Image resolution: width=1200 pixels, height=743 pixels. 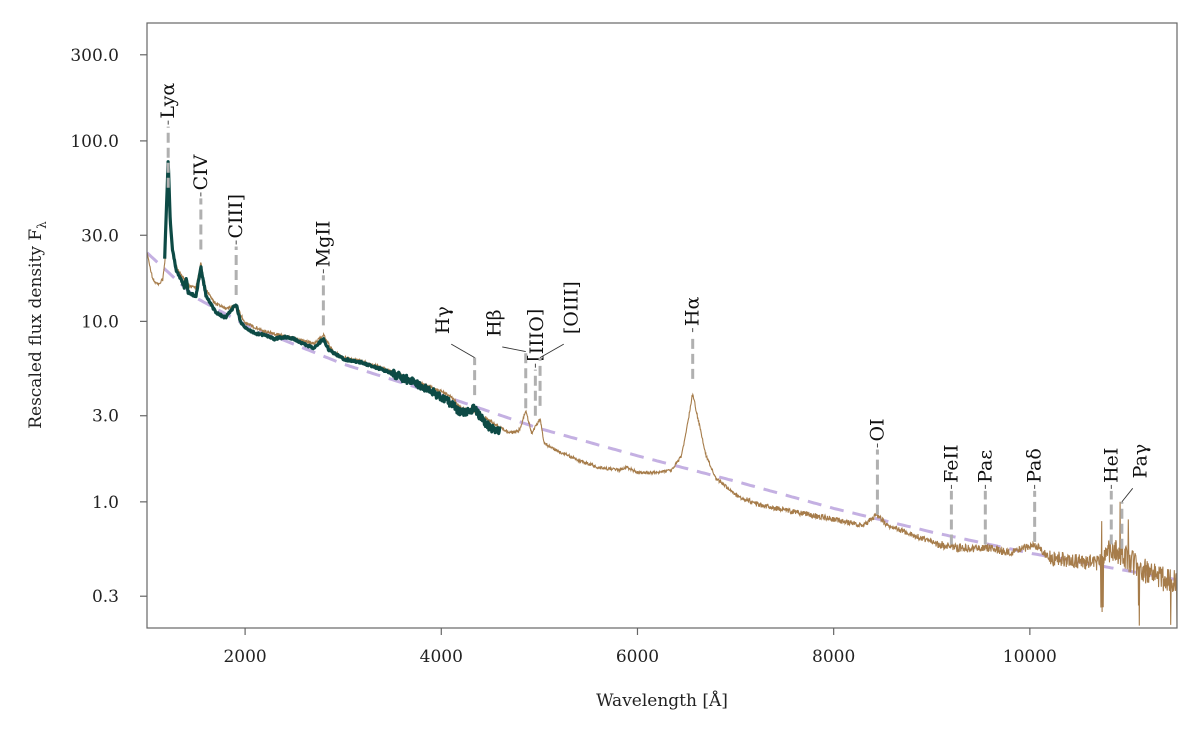 What do you see at coordinates (201, 172) in the screenshot?
I see `line-label-civ: CIV` at bounding box center [201, 172].